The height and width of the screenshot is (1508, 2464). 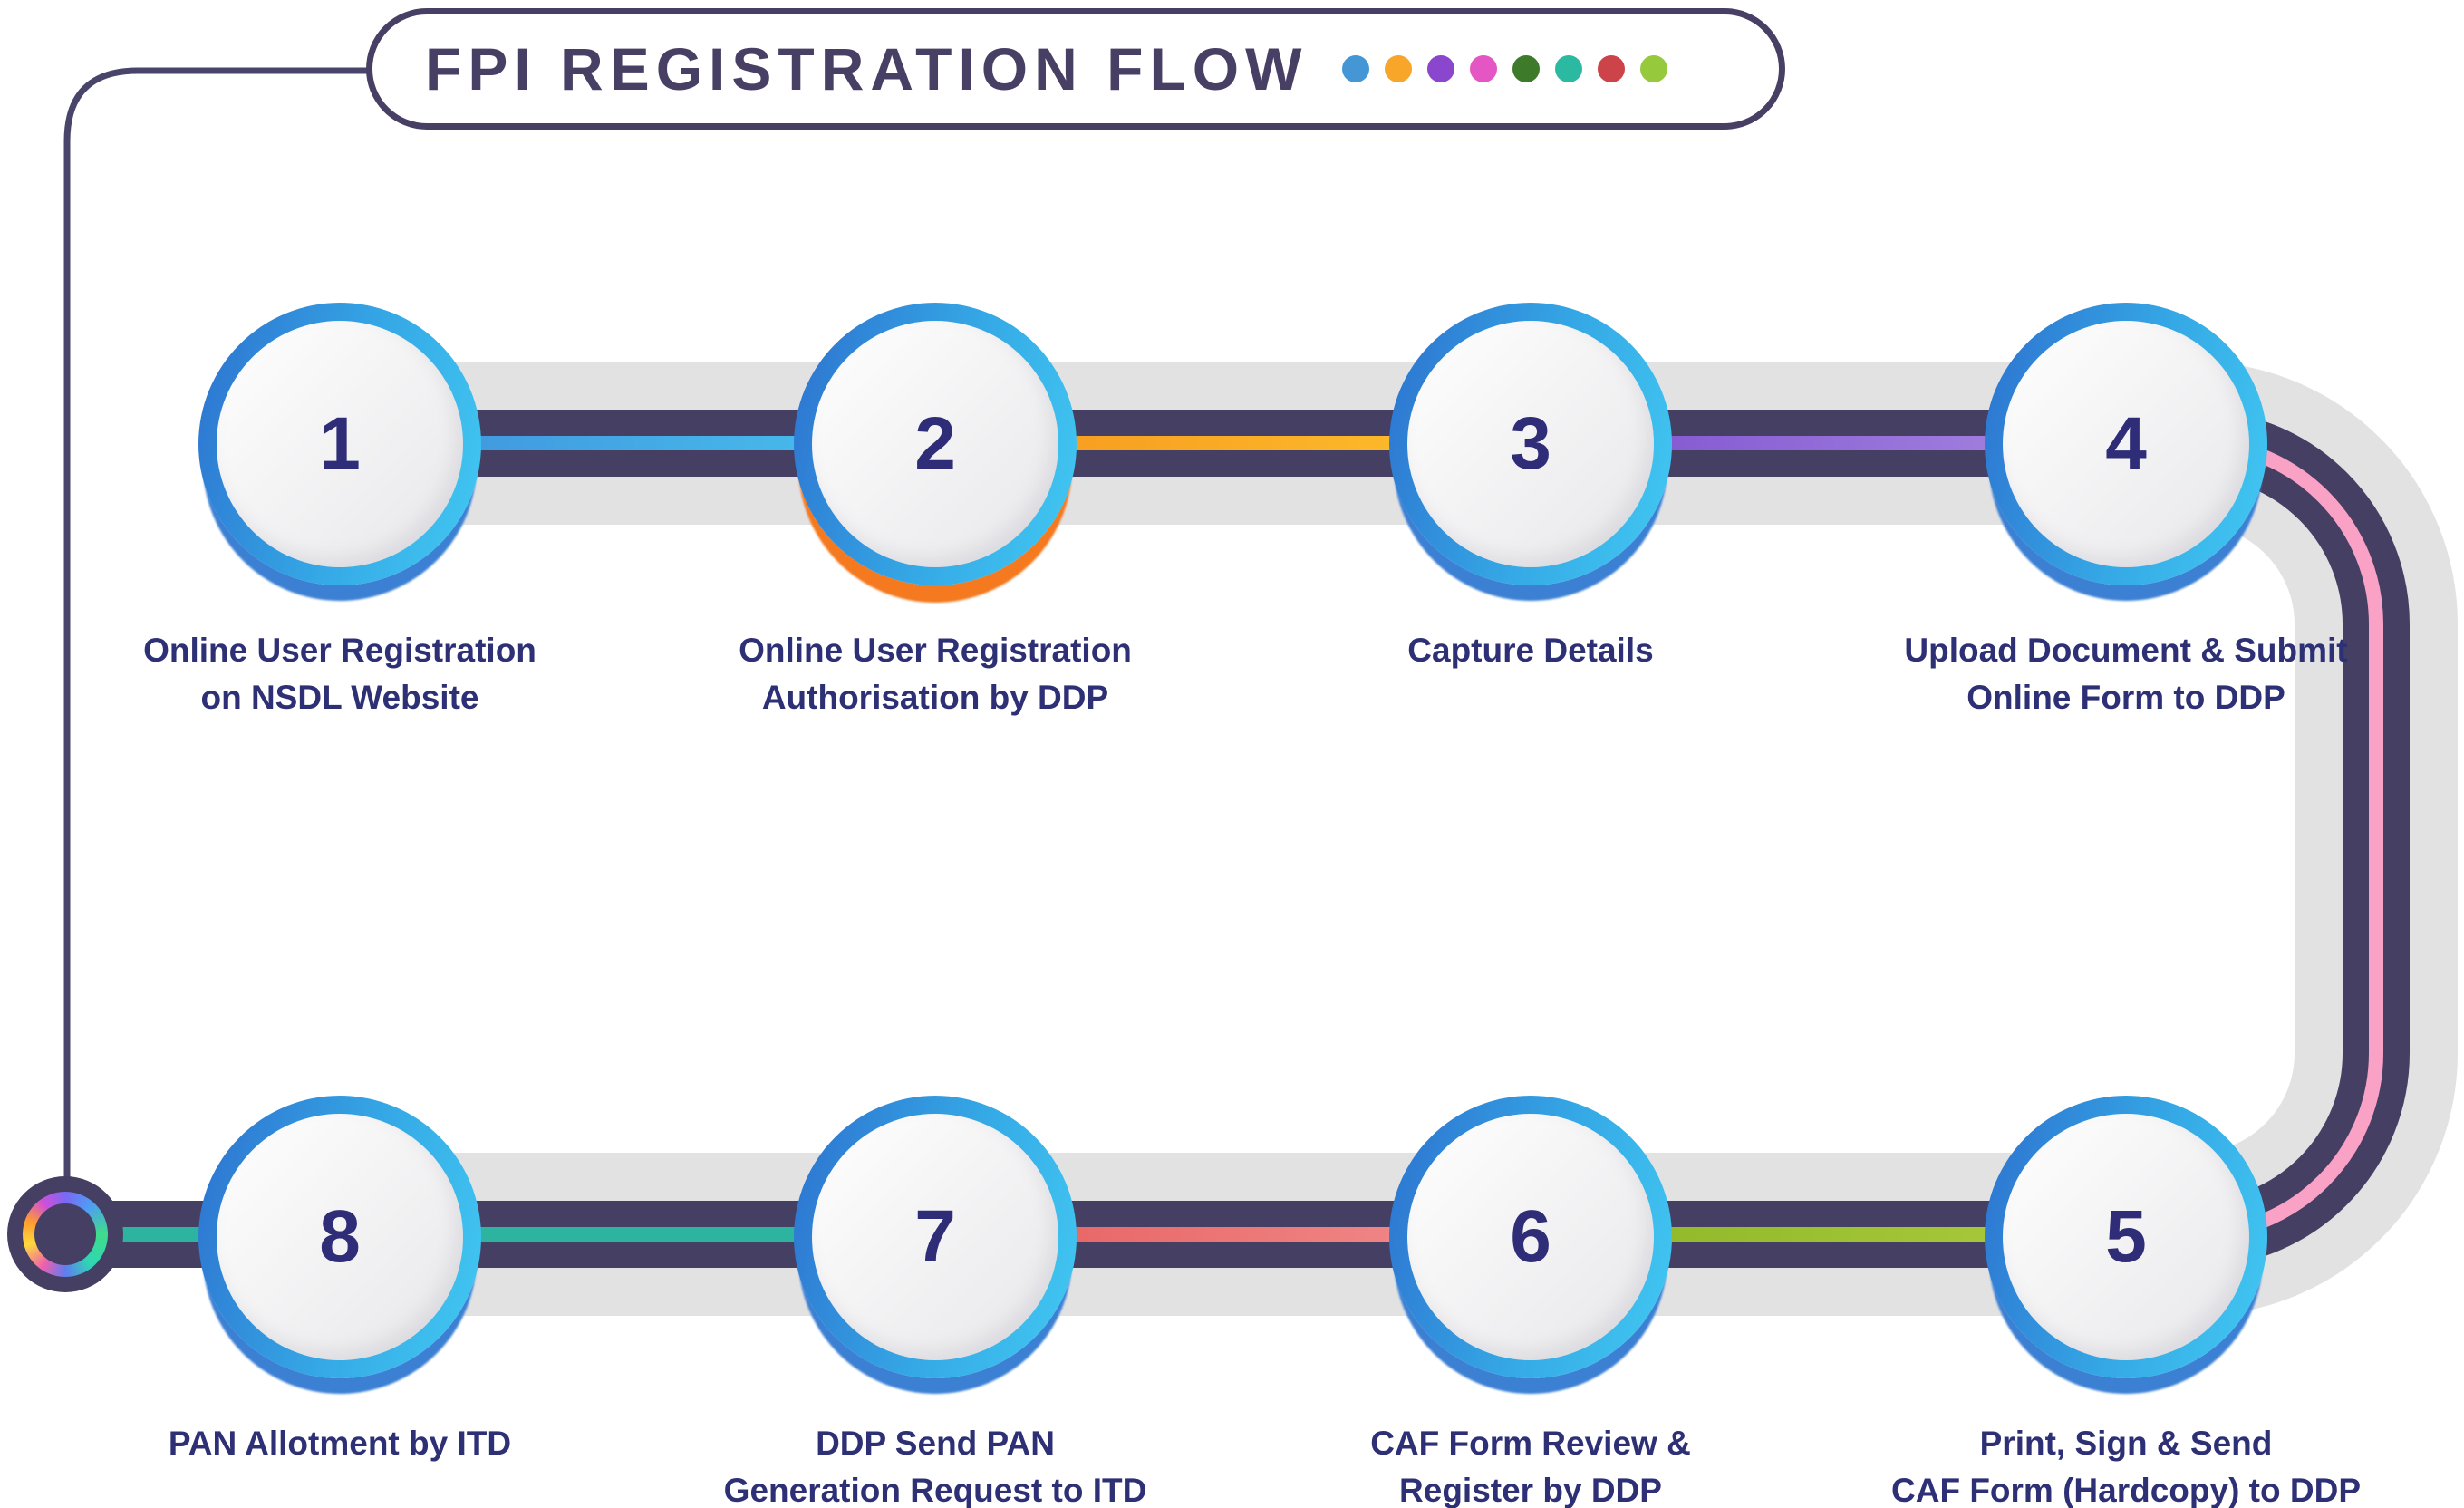 I want to click on step-label-line: Print, Sign & Send, so click(x=2126, y=1443).